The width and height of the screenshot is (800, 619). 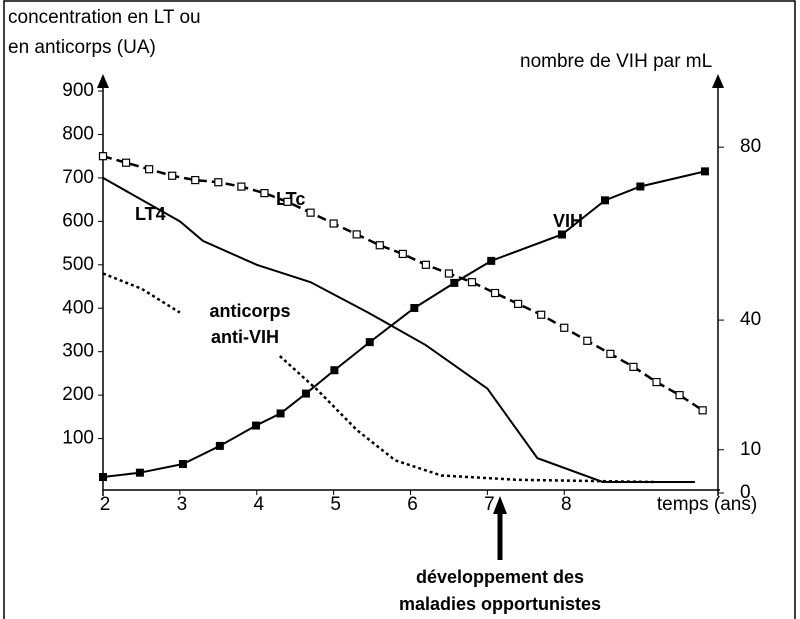 What do you see at coordinates (745, 492) in the screenshot?
I see `y2-tick-label: 0` at bounding box center [745, 492].